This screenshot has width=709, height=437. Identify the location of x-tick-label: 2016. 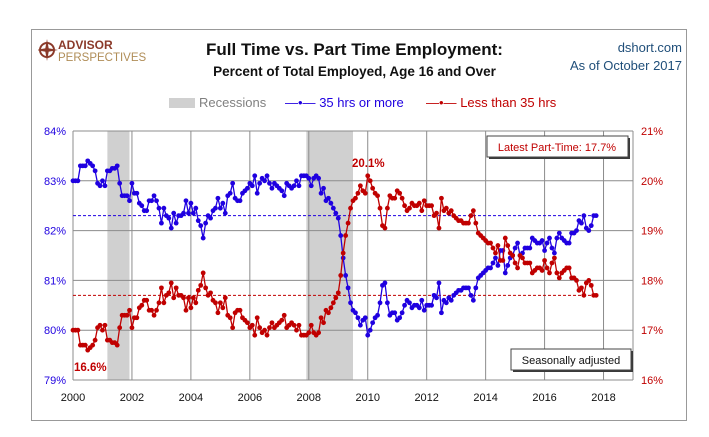
(544, 398).